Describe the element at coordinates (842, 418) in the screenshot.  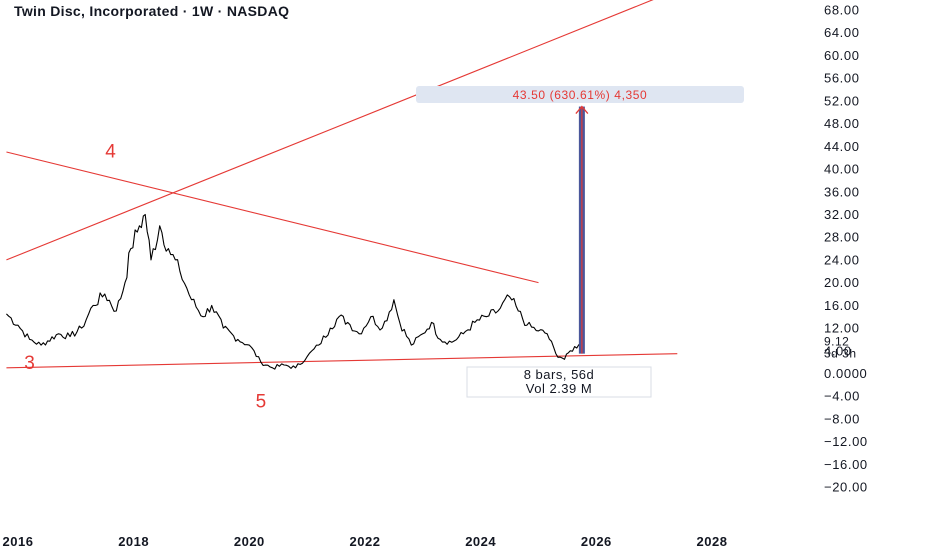
I see `y-tick-label: −8.00` at that location.